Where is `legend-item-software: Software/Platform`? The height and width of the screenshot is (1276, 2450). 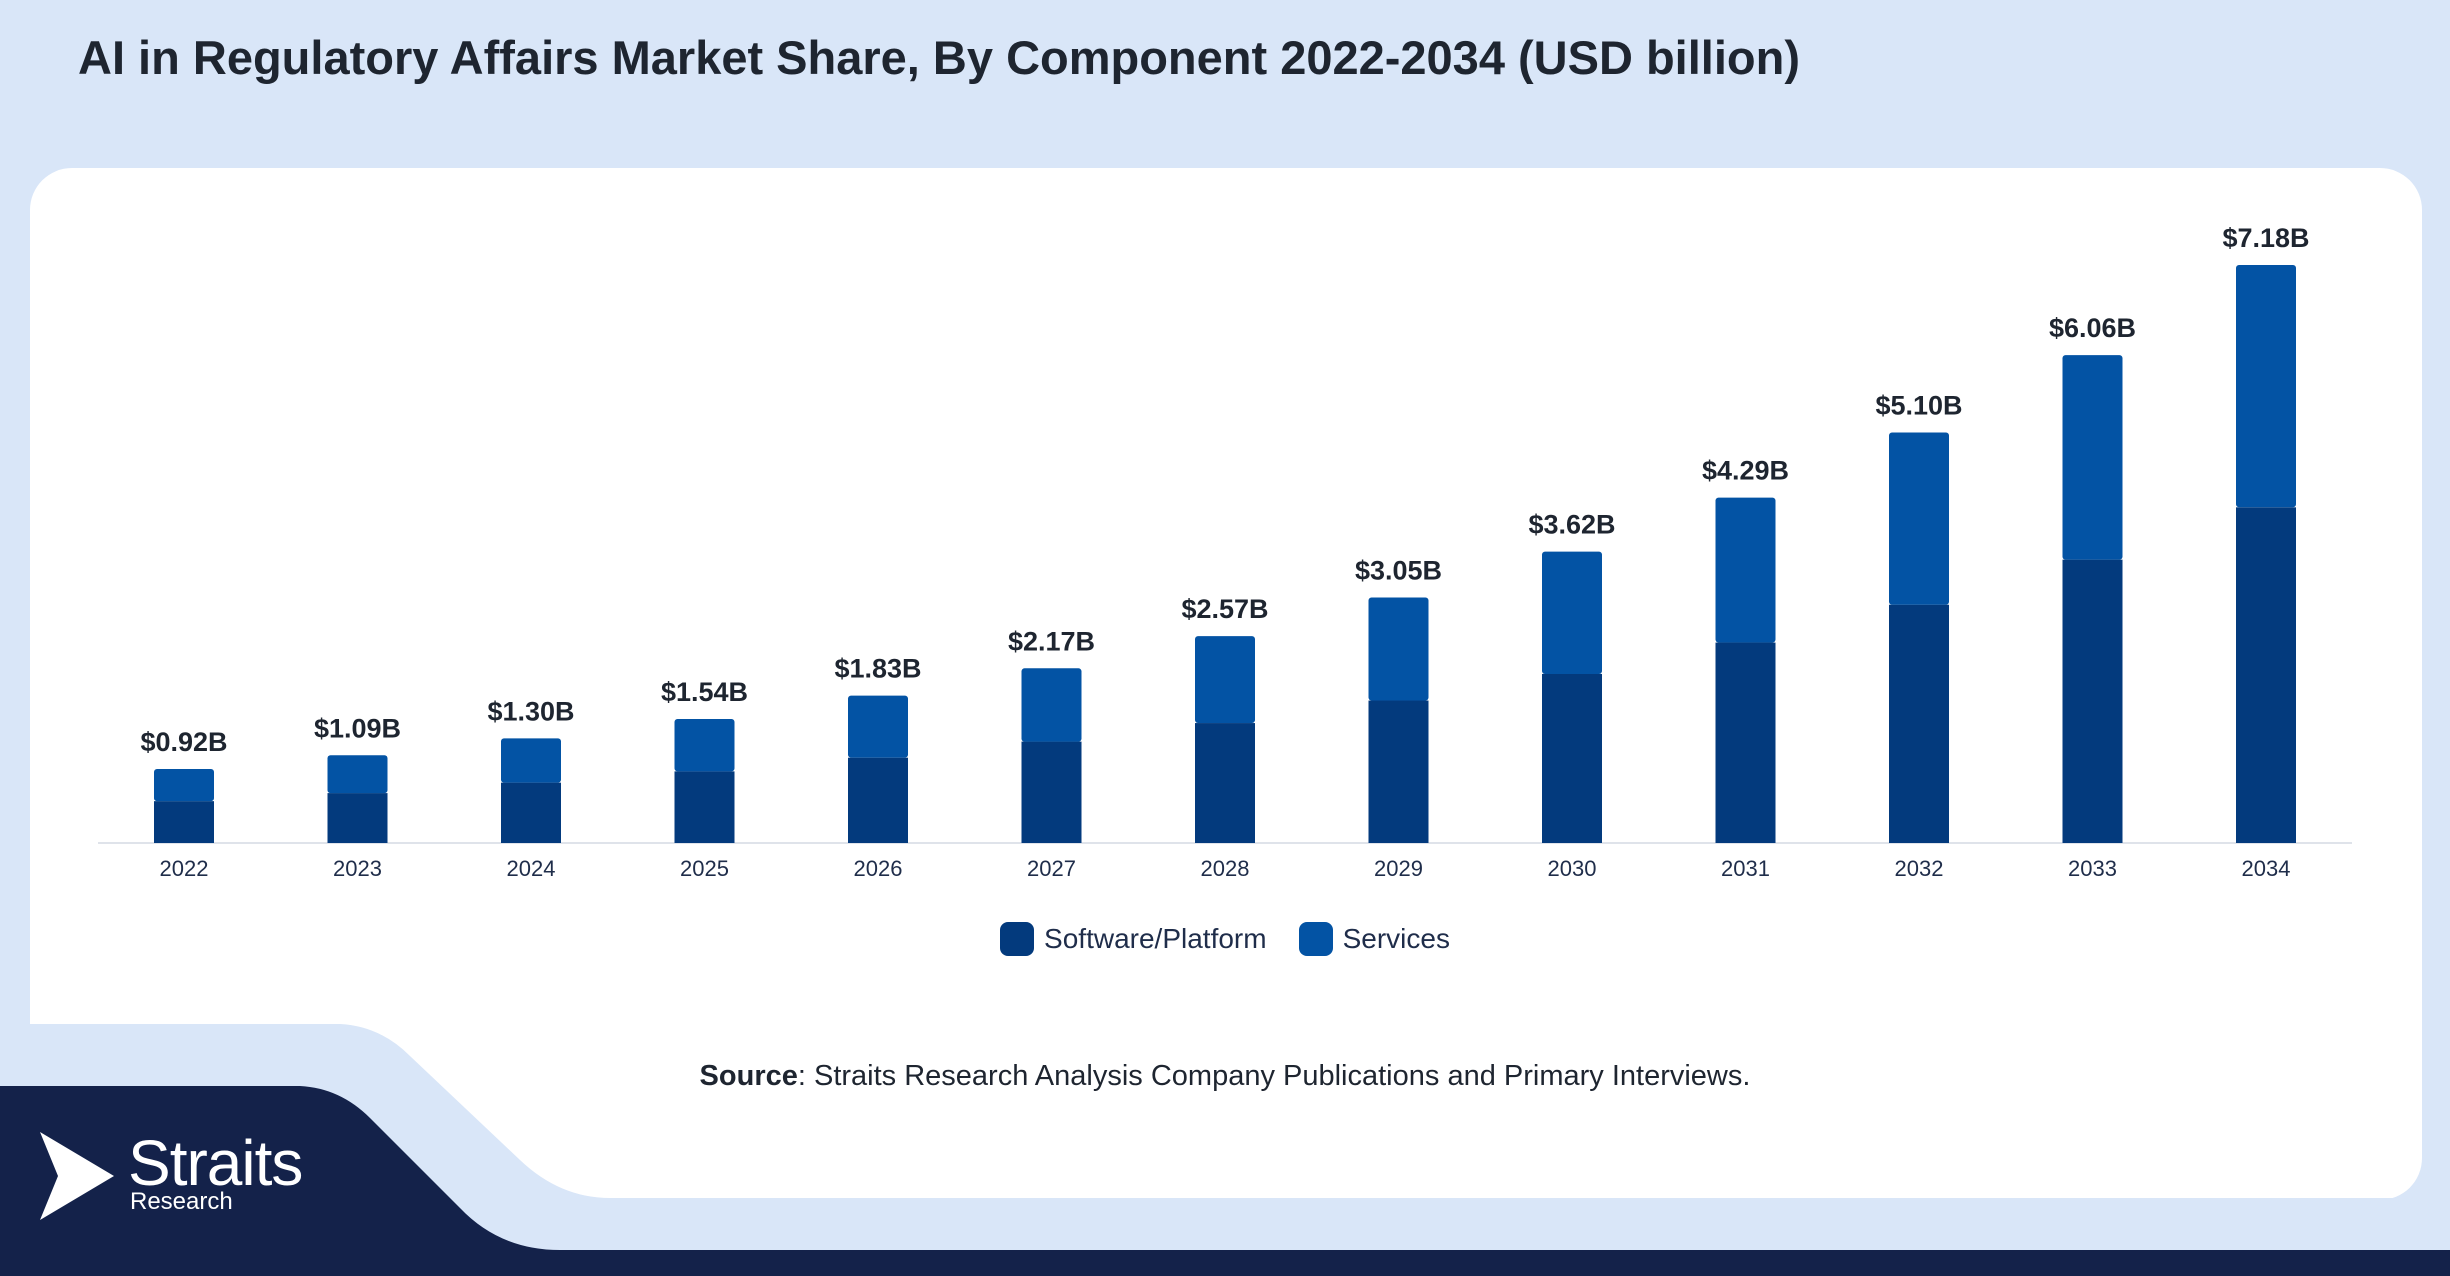
legend-item-software: Software/Platform is located at coordinates (1133, 939).